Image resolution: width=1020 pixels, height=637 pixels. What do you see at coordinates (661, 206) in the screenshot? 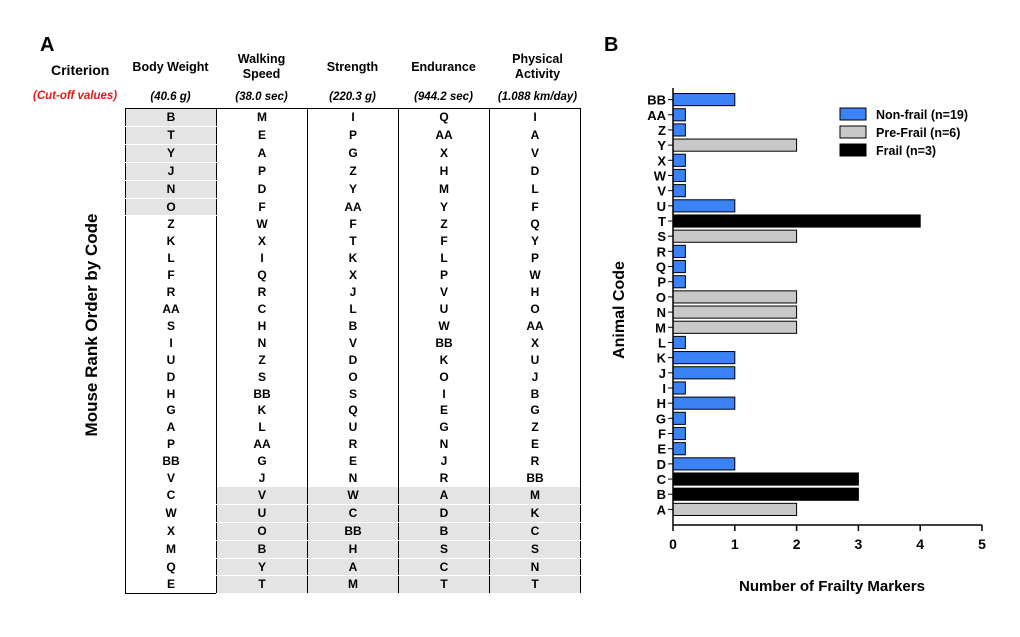
I see `y-tick-label: U` at bounding box center [661, 206].